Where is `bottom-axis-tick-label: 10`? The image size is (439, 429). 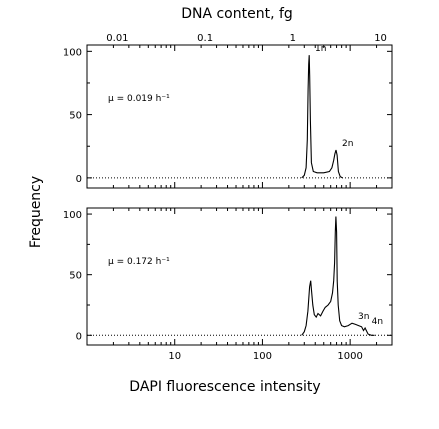
bottom-axis-tick-label: 10 is located at coordinates (174, 356).